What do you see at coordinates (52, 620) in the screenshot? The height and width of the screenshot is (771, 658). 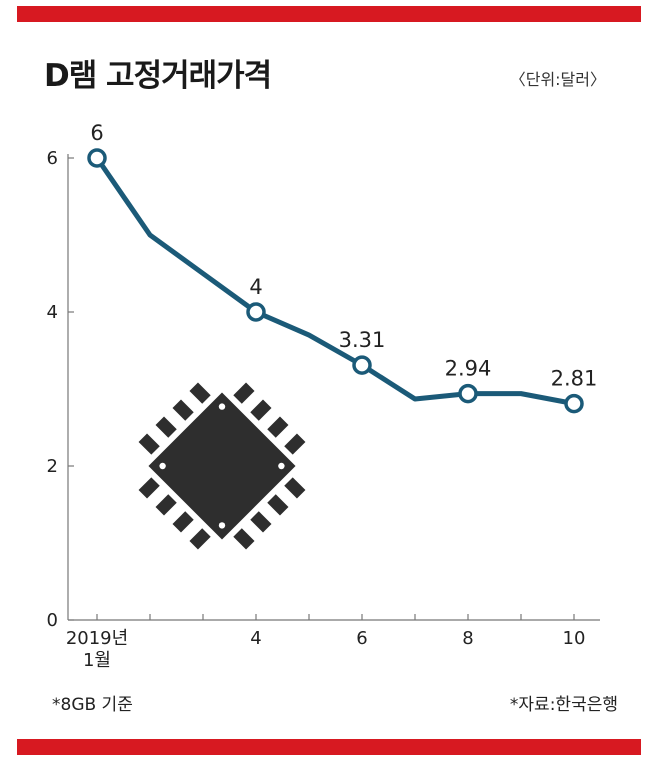 I see `y-tick-label: 0` at bounding box center [52, 620].